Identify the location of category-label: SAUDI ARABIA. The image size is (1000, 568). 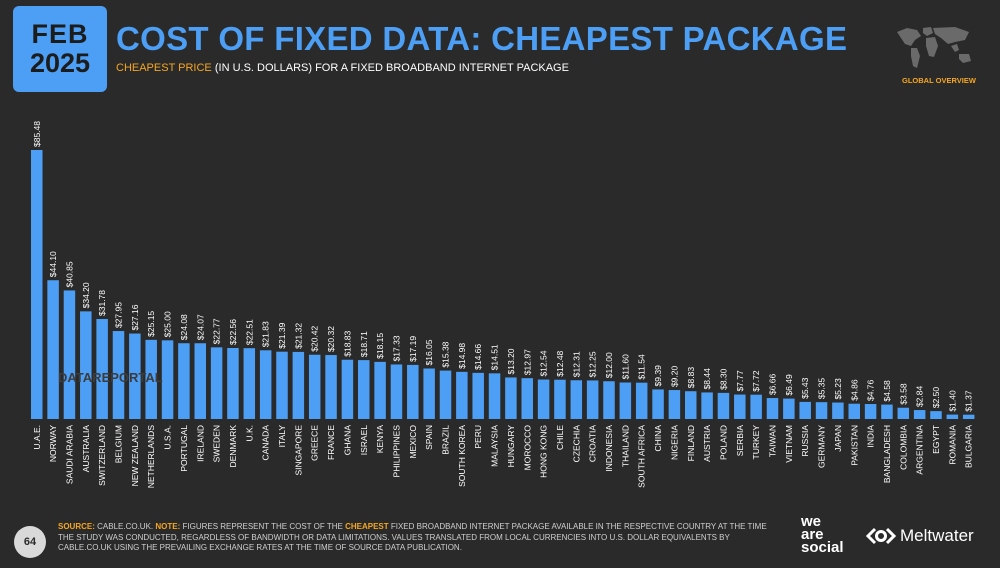
(69, 454).